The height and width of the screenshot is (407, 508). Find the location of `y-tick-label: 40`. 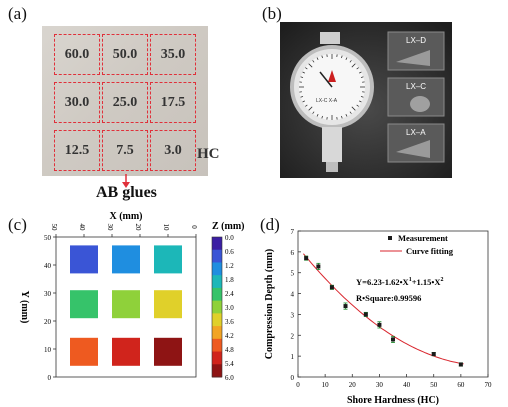

y-tick-label: 40 is located at coordinates (48, 266).